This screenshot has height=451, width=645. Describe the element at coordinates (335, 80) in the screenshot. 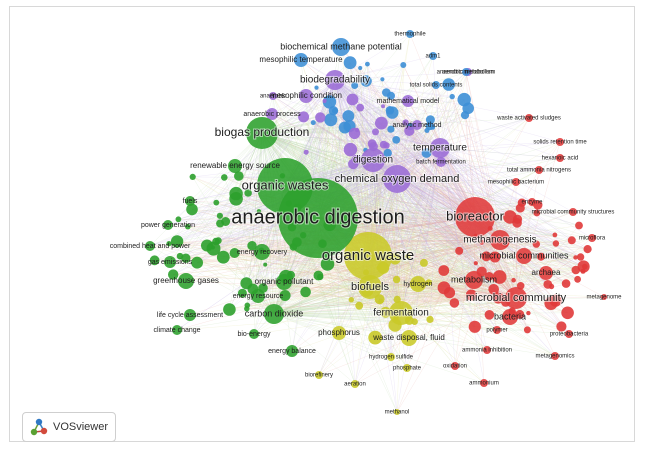

I see `term-node-biodegradability` at that location.